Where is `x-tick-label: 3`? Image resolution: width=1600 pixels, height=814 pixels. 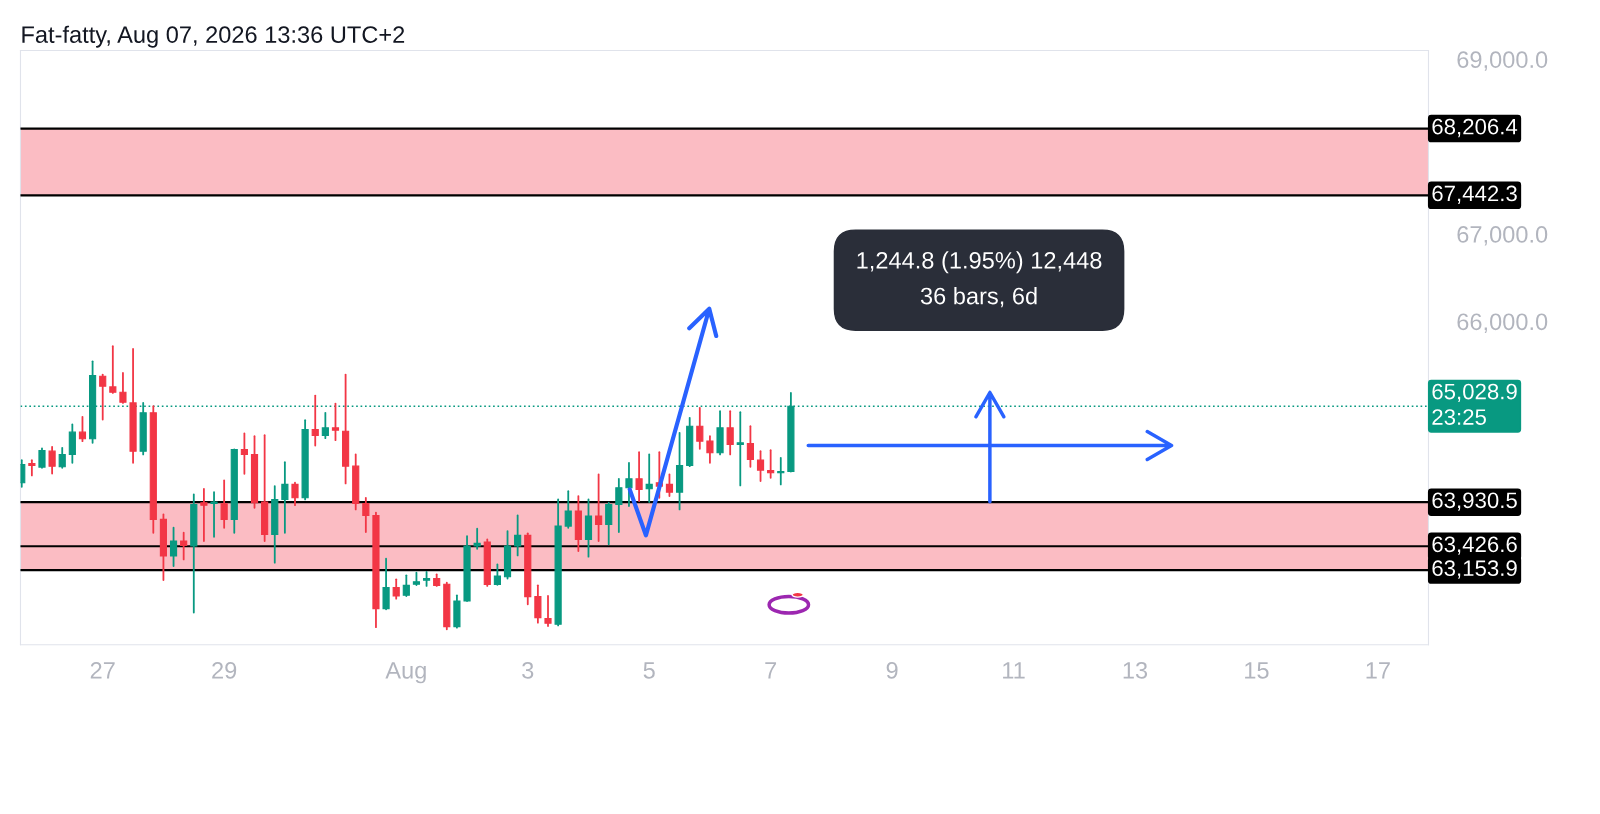
x-tick-label: 3 is located at coordinates (528, 670).